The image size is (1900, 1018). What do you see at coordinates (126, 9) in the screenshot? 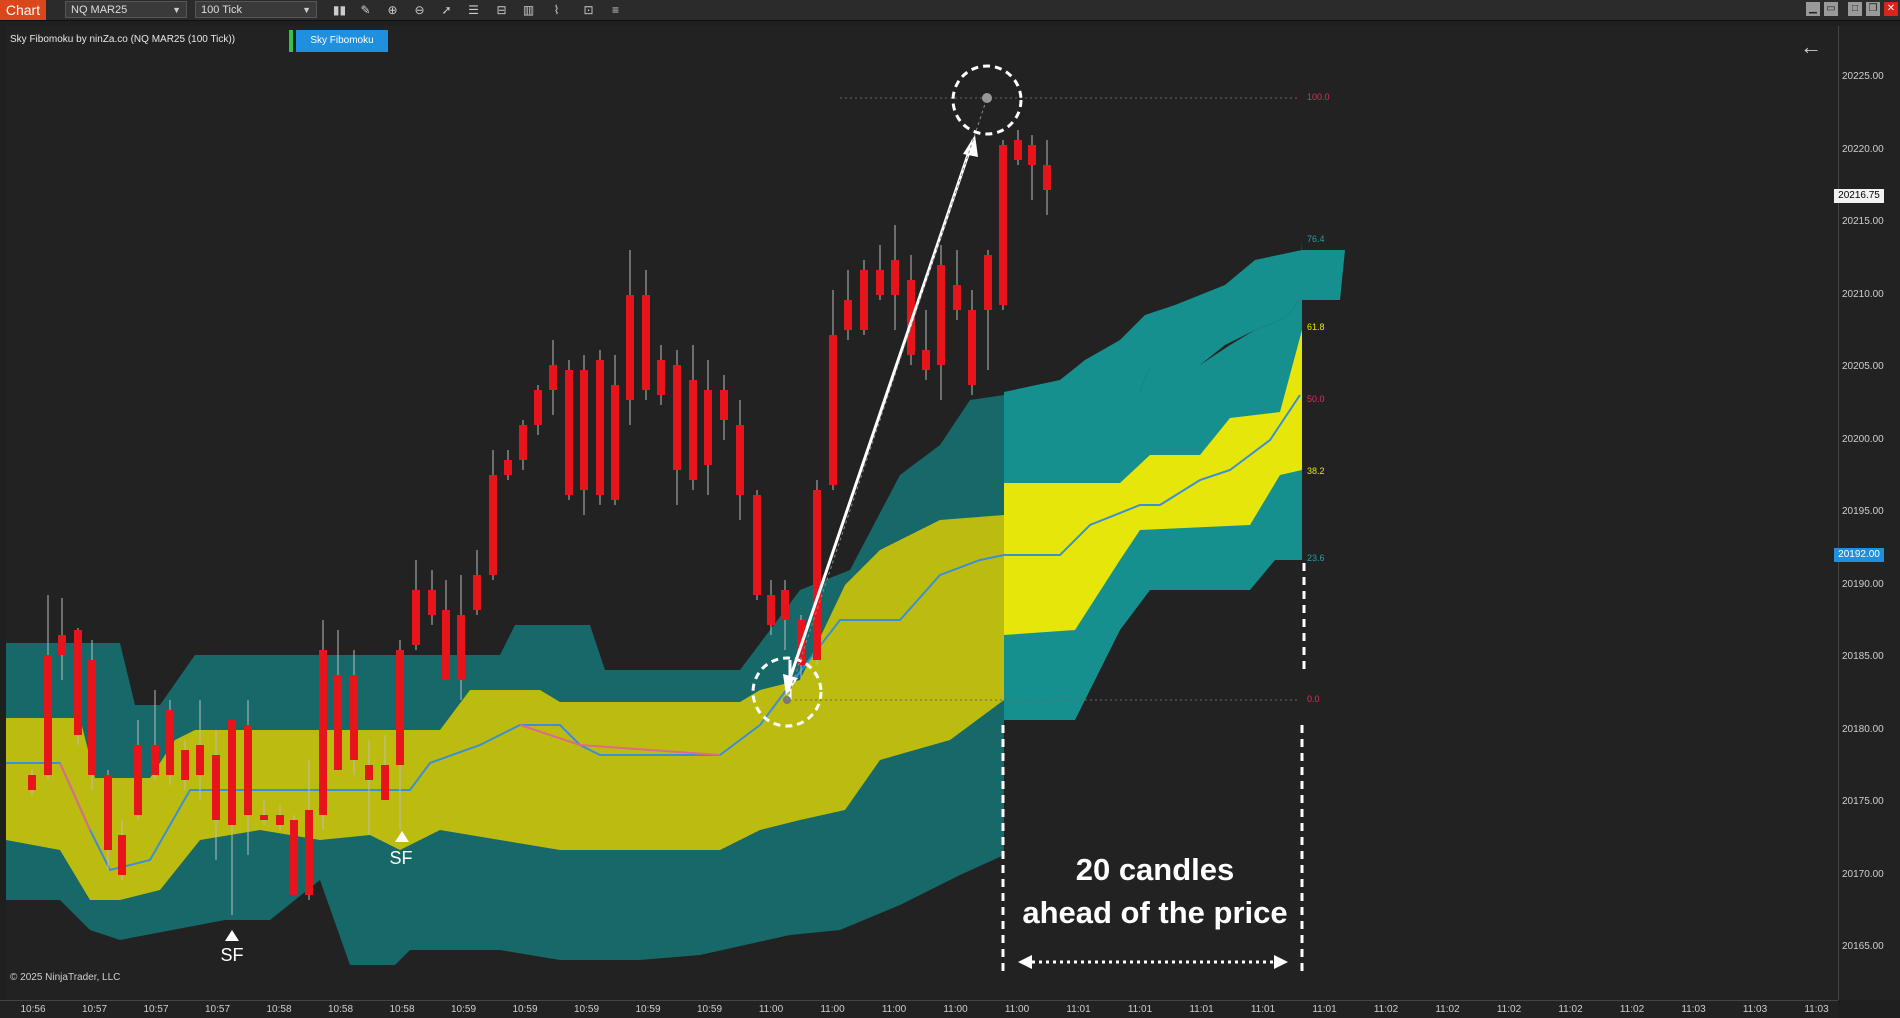
I see `instrument-select: NQ MAR25 ▼` at bounding box center [126, 9].